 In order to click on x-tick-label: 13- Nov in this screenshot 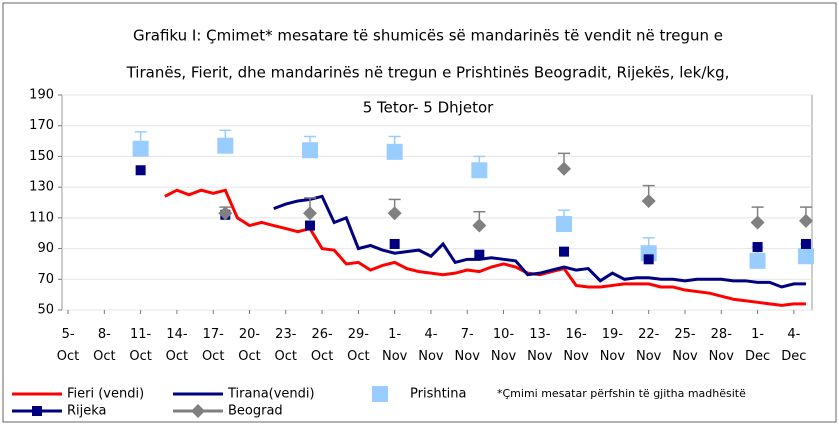, I will do `click(540, 345)`.